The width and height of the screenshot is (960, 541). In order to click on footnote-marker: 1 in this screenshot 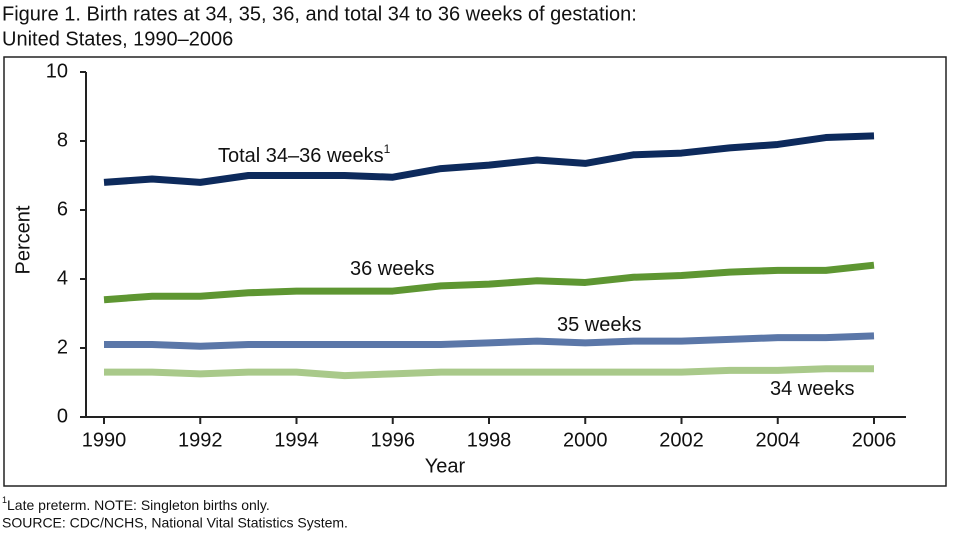, I will do `click(4, 500)`.